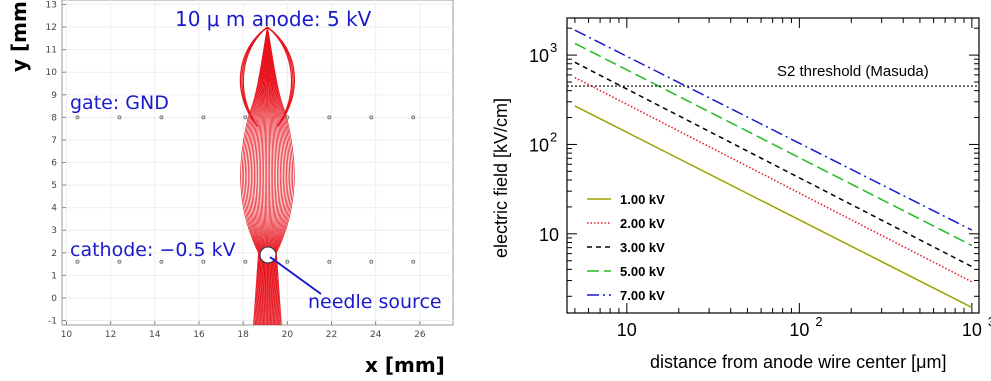 The width and height of the screenshot is (991, 381). What do you see at coordinates (54, 299) in the screenshot?
I see `left-y-tick-label: 0` at bounding box center [54, 299].